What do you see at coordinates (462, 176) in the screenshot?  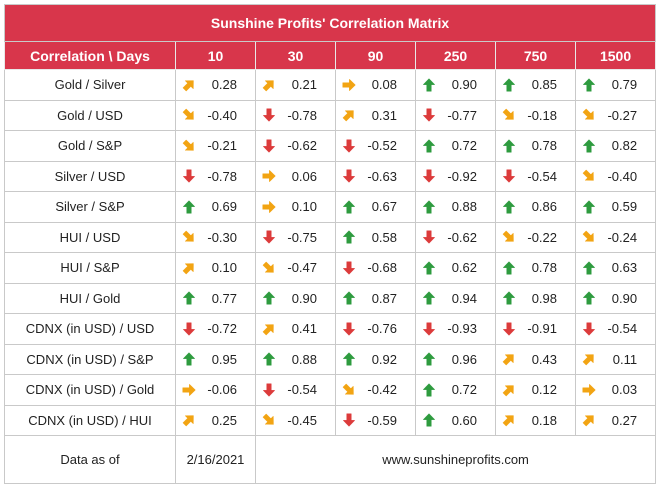 I see `correlation-value: -0.92` at bounding box center [462, 176].